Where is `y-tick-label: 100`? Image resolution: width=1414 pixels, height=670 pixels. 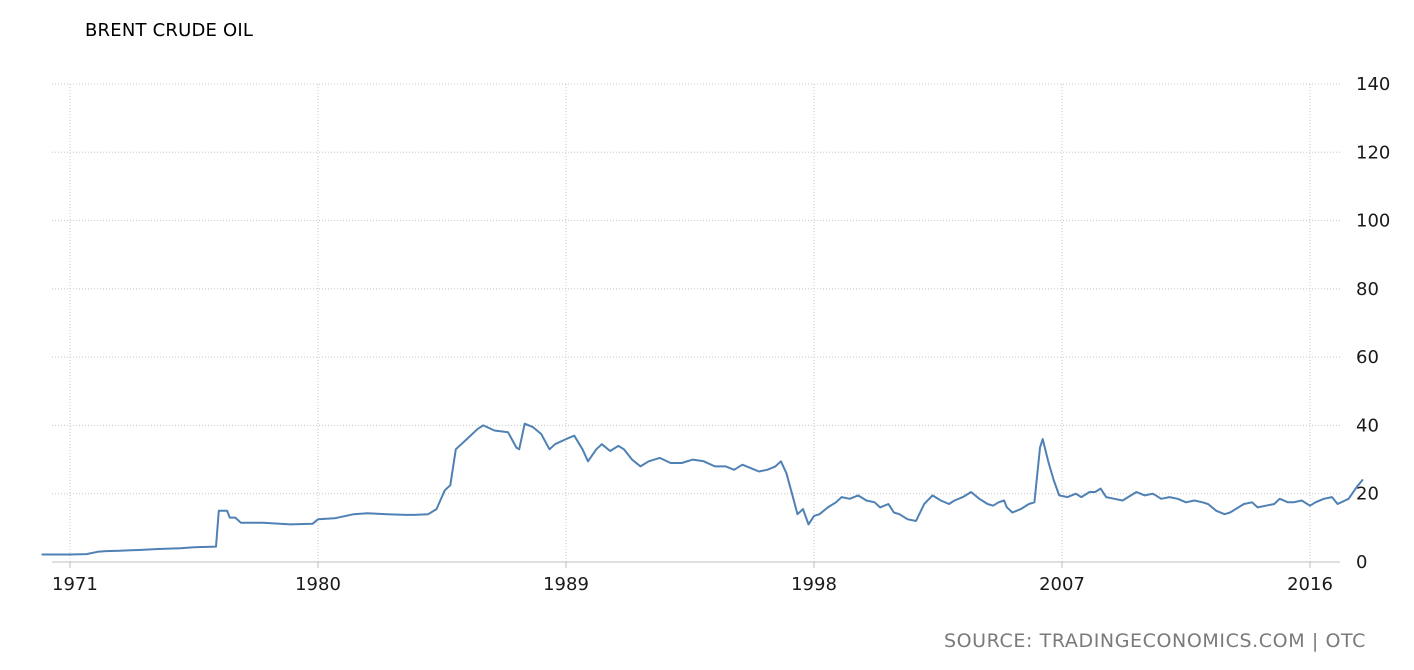
y-tick-label: 100 is located at coordinates (1373, 221).